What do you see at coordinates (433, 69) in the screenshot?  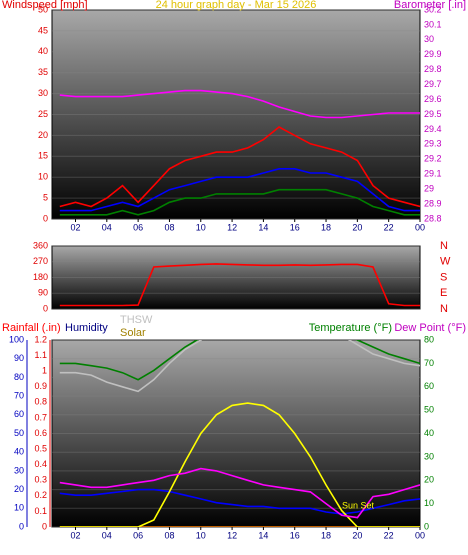 I see `y2-tick-label: 29.8` at bounding box center [433, 69].